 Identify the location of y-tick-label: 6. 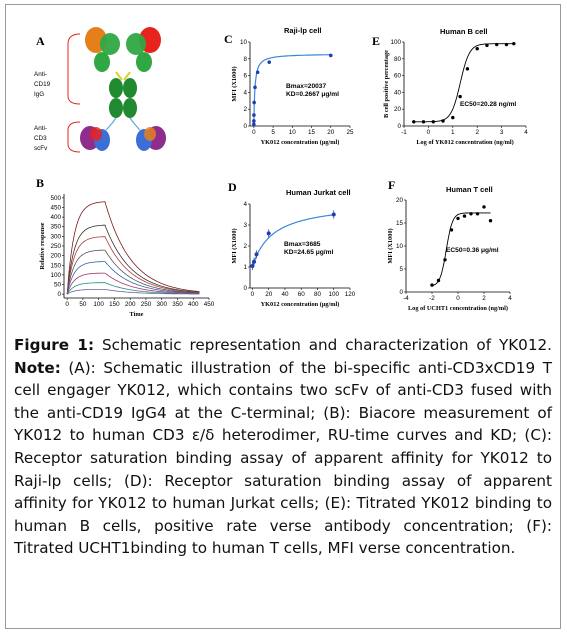
(245, 76).